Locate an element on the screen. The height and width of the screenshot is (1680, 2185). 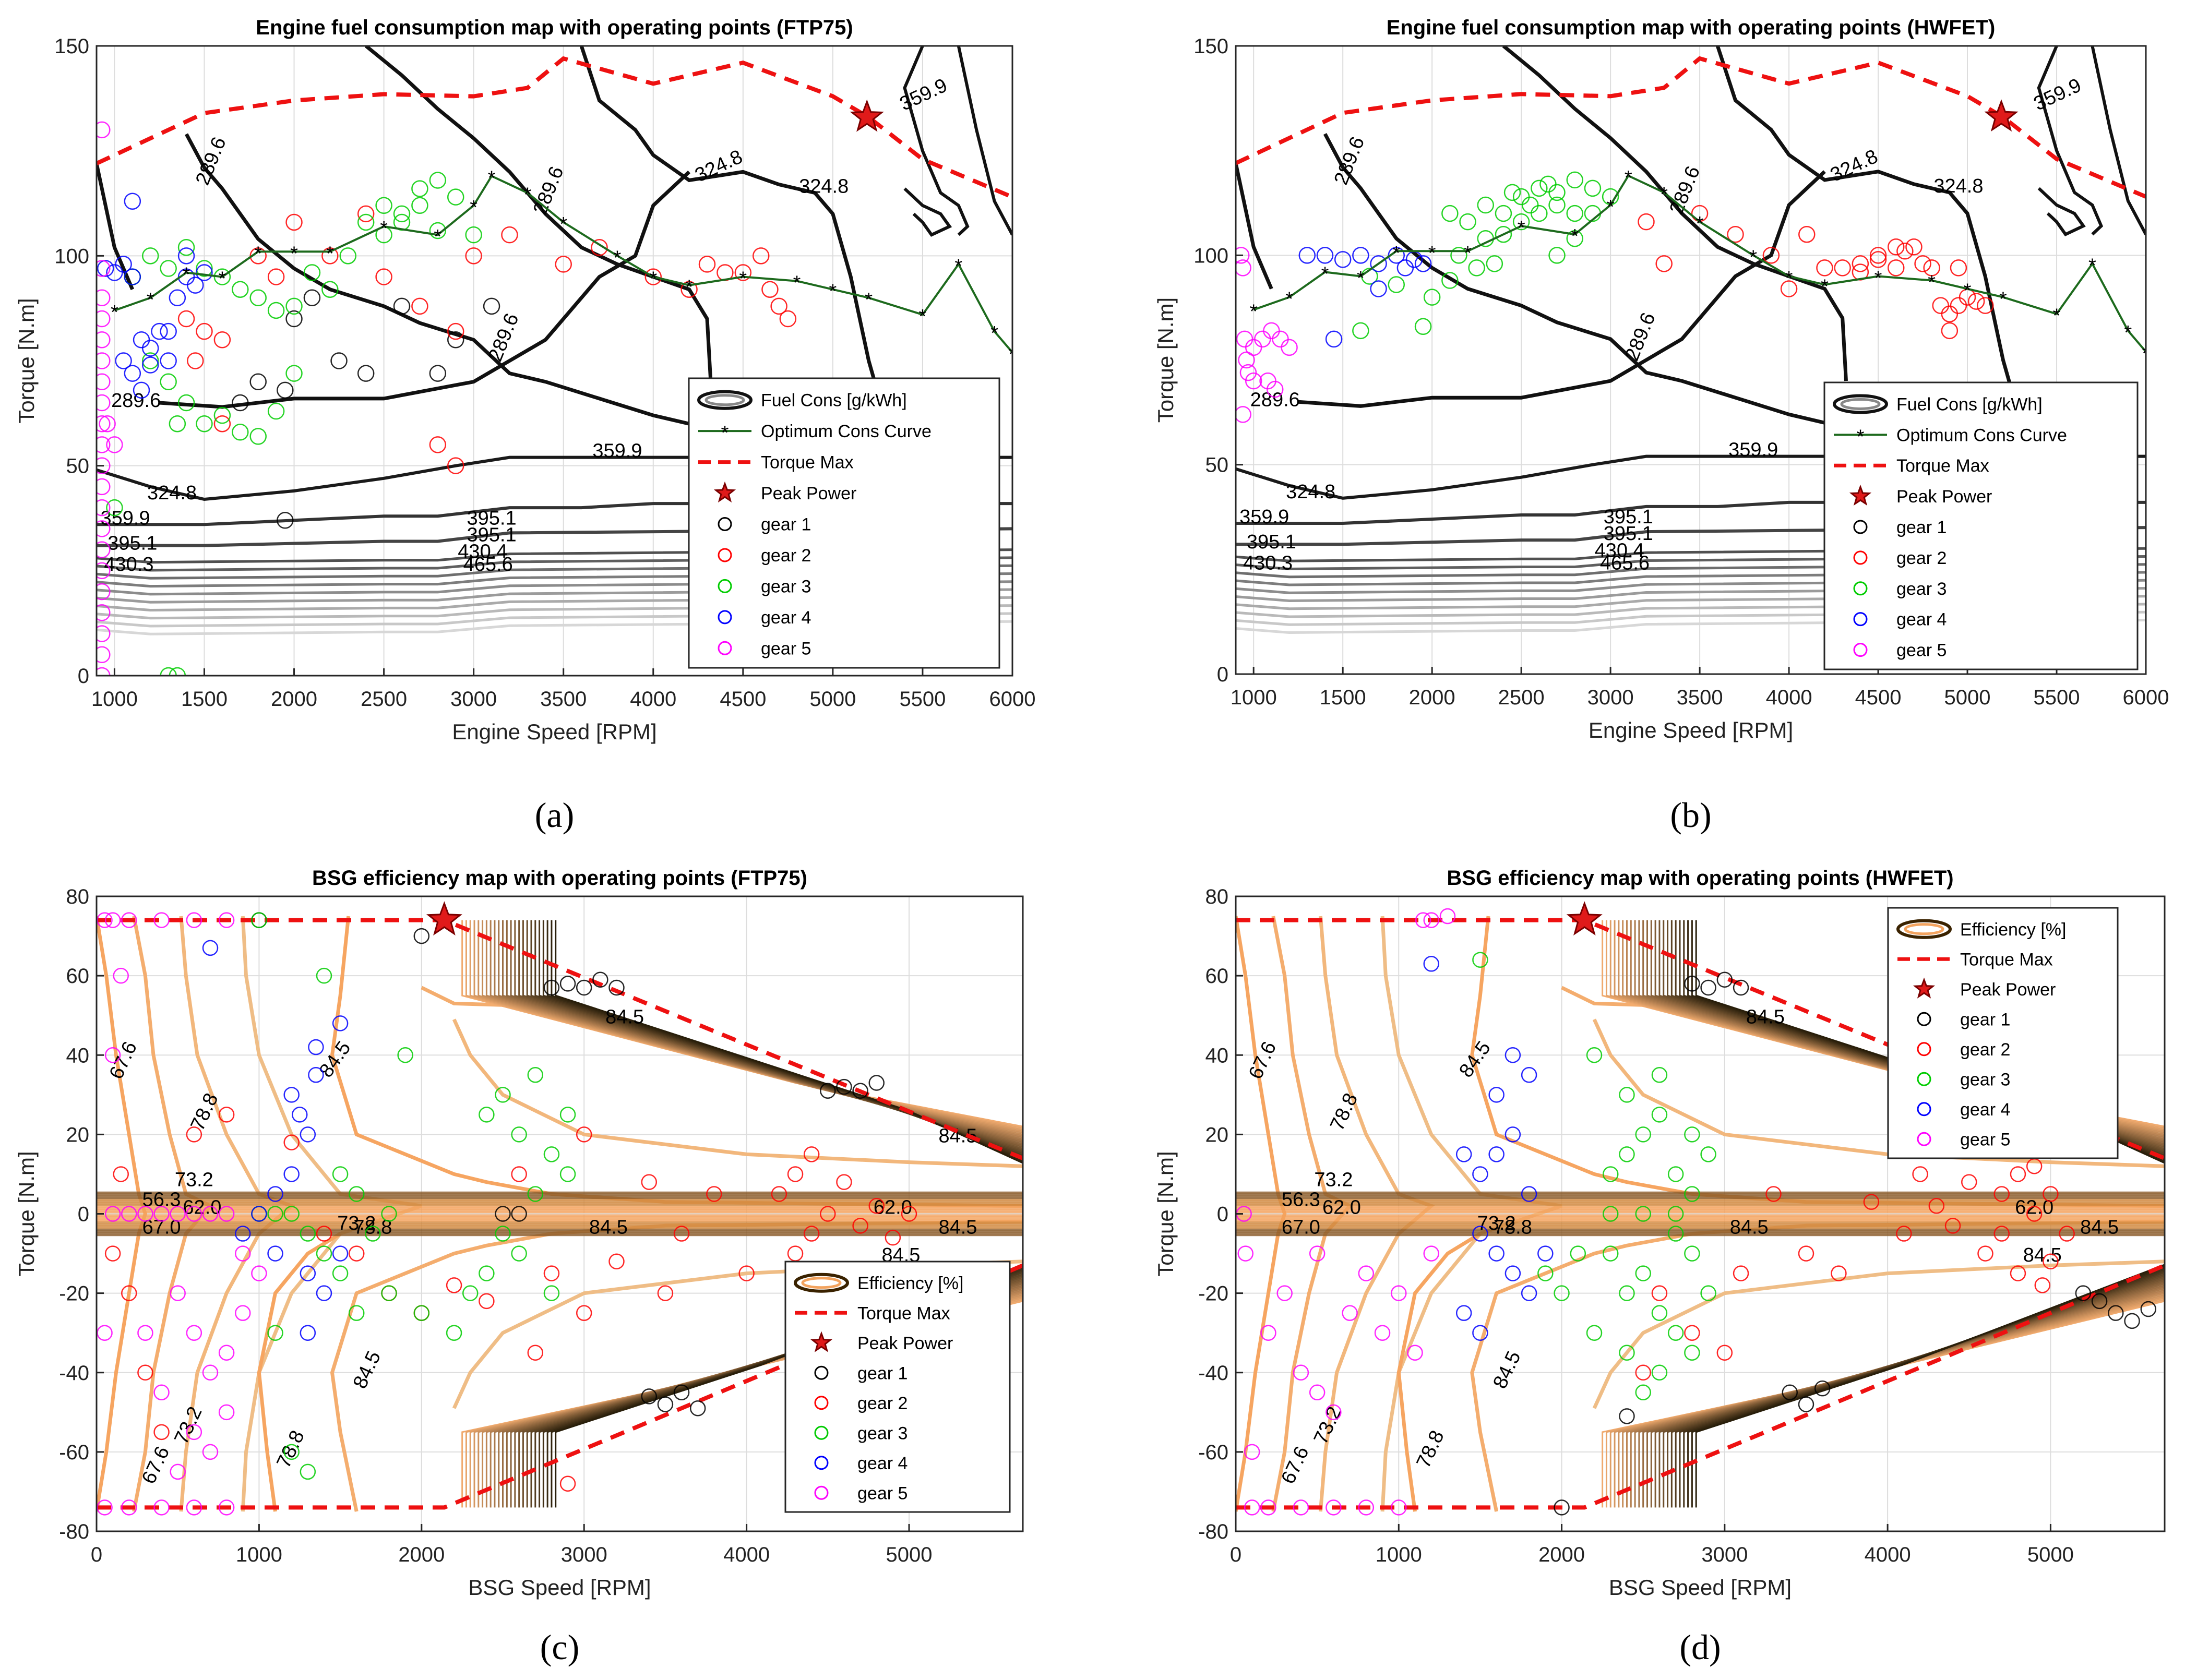
legend-label: gear 1 is located at coordinates (1921, 527).